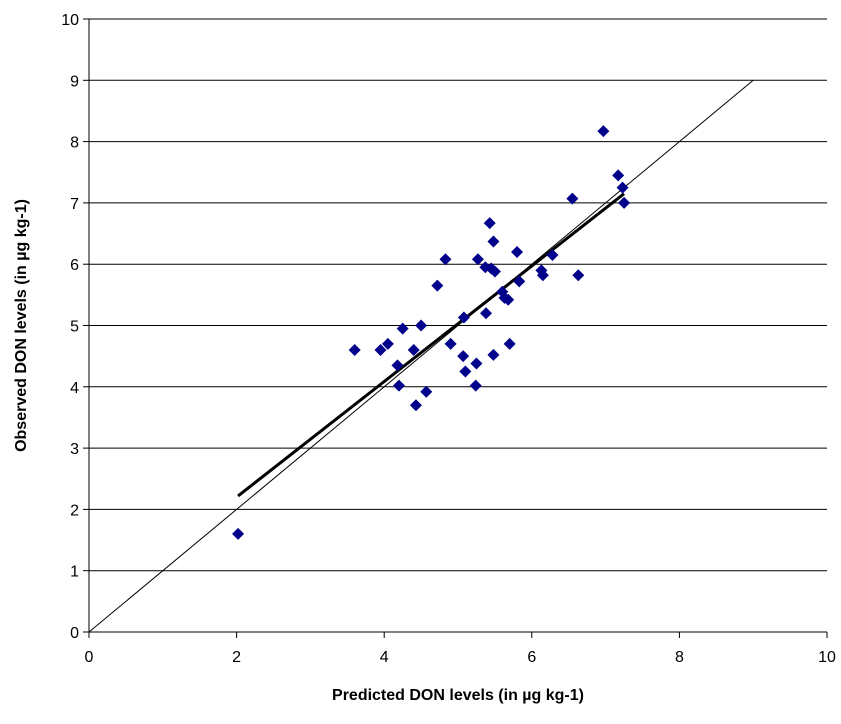 This screenshot has height=724, width=841. Describe the element at coordinates (236, 657) in the screenshot. I see `x-tick-label: 2` at that location.